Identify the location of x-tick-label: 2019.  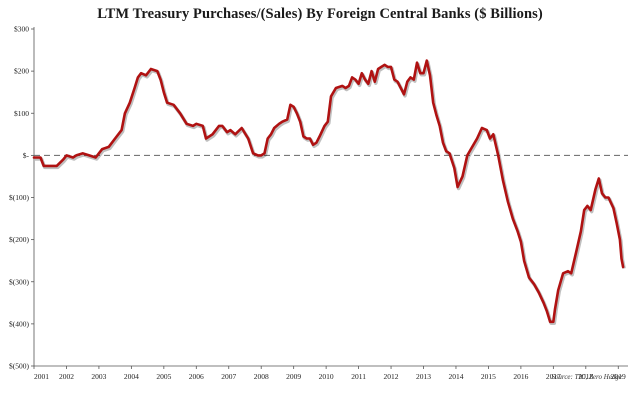
(618, 376).